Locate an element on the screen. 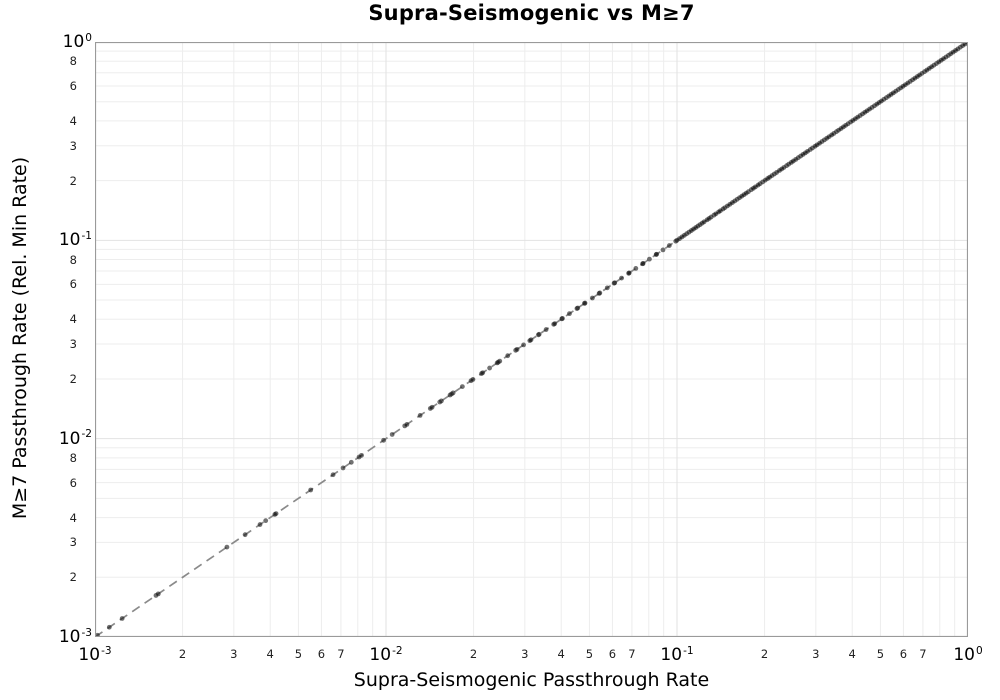 This screenshot has height=700, width=1000. x-major-tick-label: 10⁻¹ is located at coordinates (677, 654).